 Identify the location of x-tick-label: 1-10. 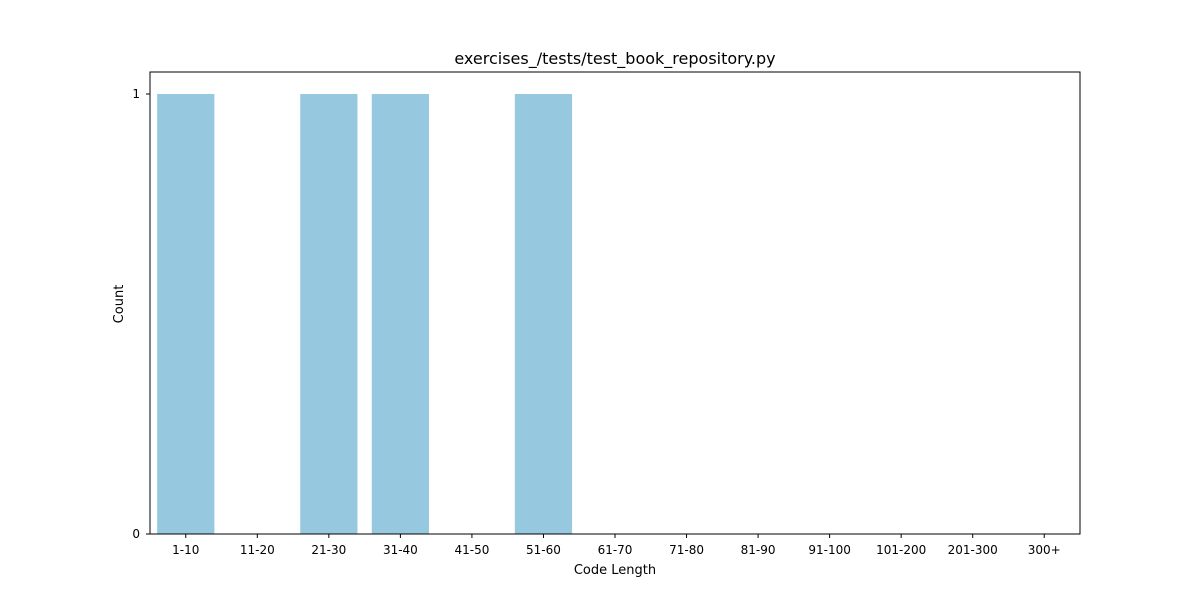
(185, 550).